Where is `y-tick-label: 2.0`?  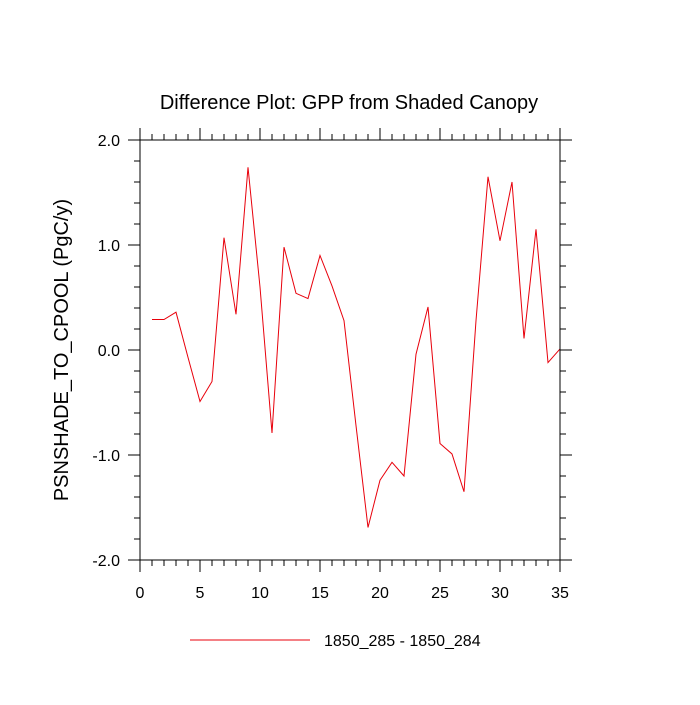
y-tick-label: 2.0 is located at coordinates (109, 141).